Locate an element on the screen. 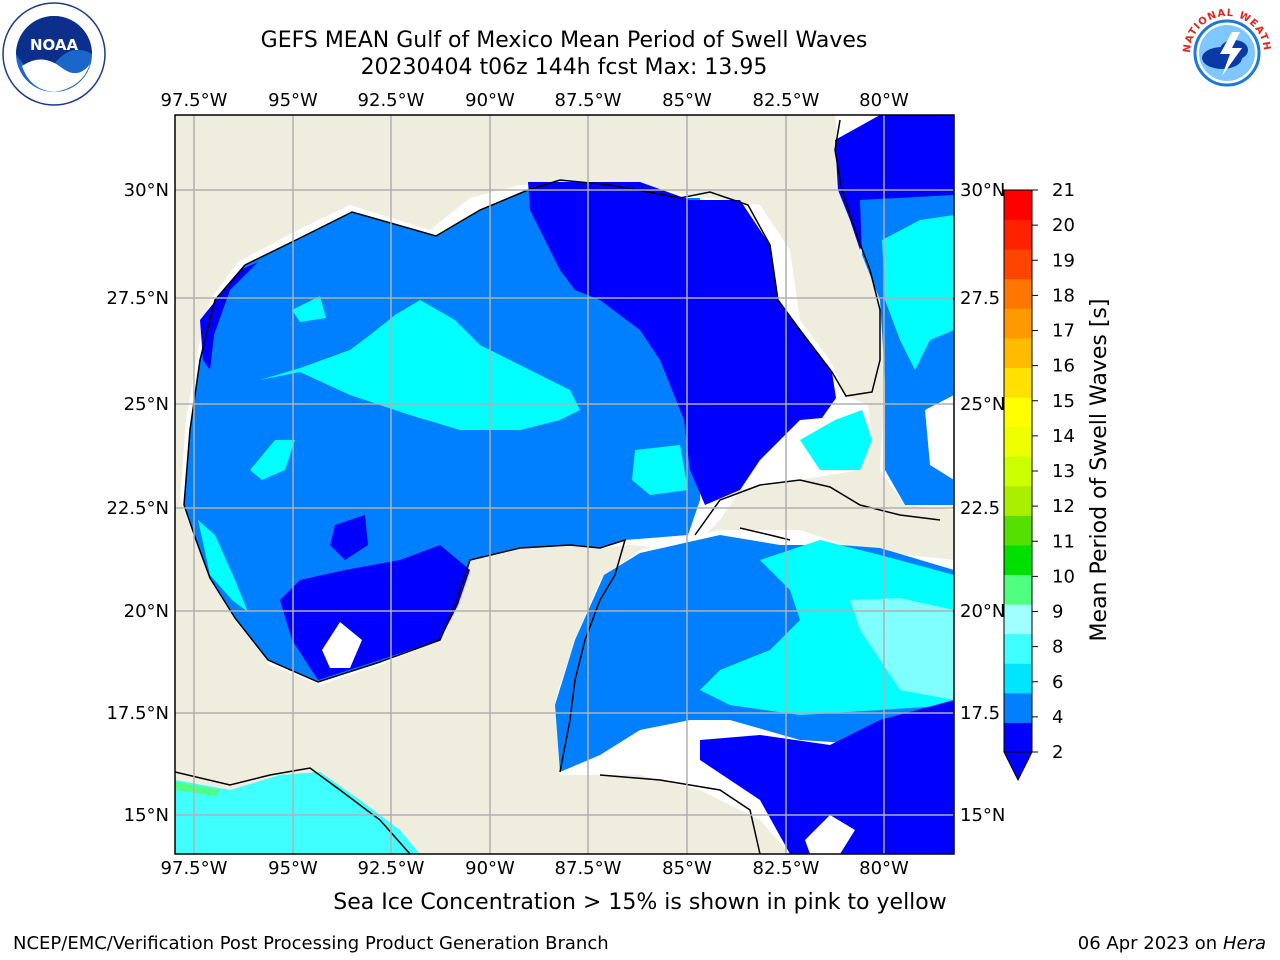 The image size is (1280, 960). footer-host: Hera is located at coordinates (1244, 943).